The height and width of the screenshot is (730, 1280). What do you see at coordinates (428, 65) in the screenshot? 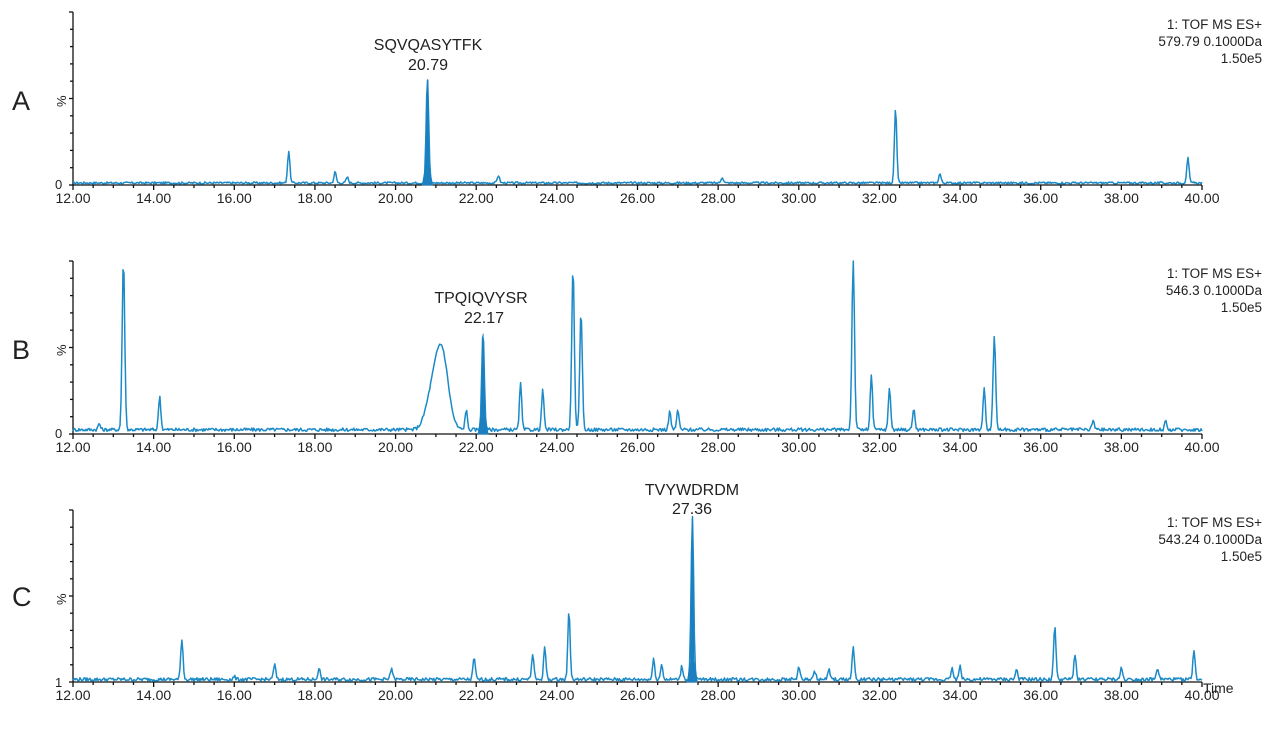
I see `peak-retention-time: 20.79` at bounding box center [428, 65].